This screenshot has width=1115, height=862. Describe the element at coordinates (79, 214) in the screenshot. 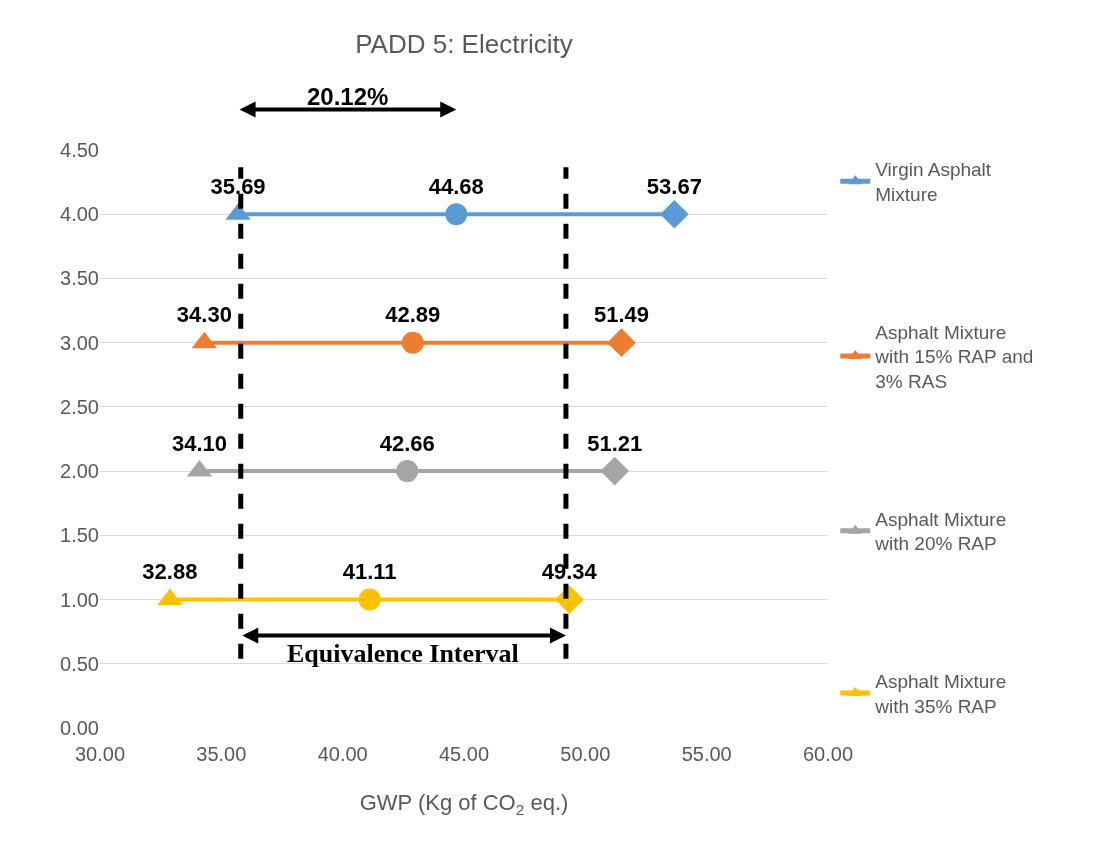

I see `y-tick-label: 4.00` at that location.